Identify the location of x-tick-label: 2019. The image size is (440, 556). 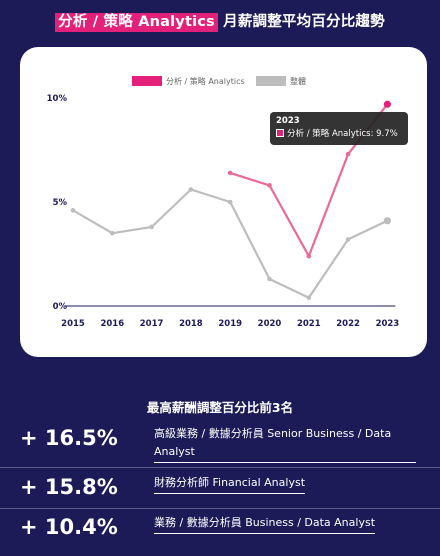
(230, 324).